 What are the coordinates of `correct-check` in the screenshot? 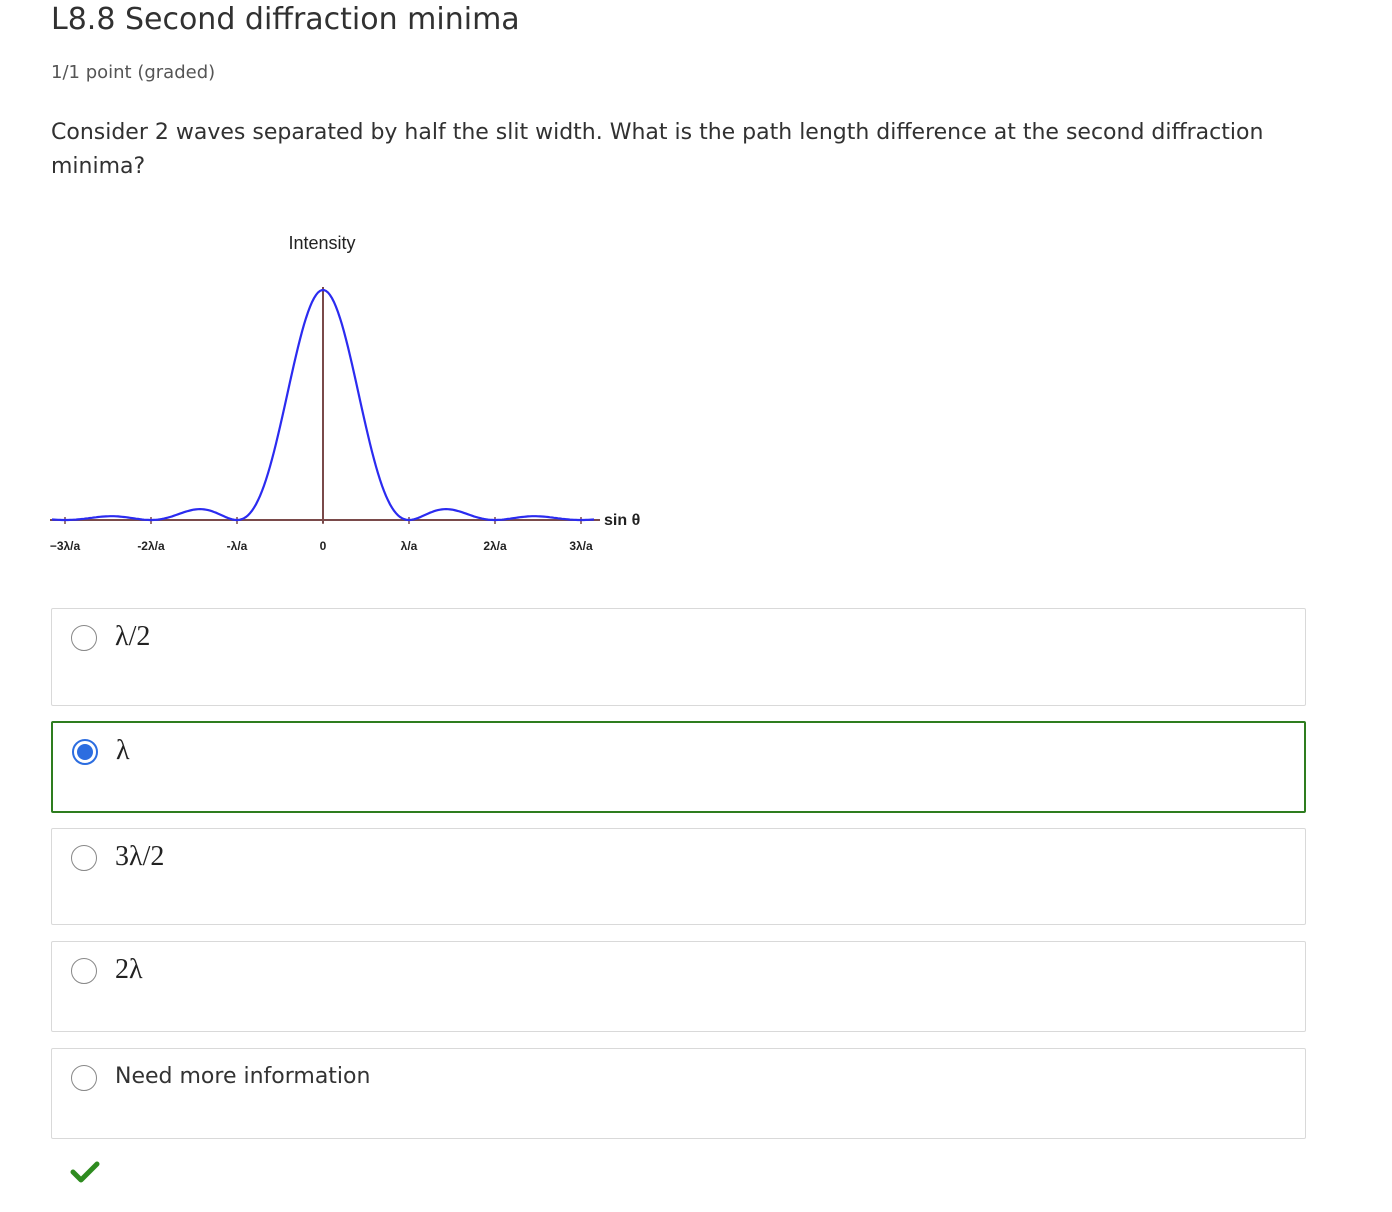 It's located at (85, 1172).